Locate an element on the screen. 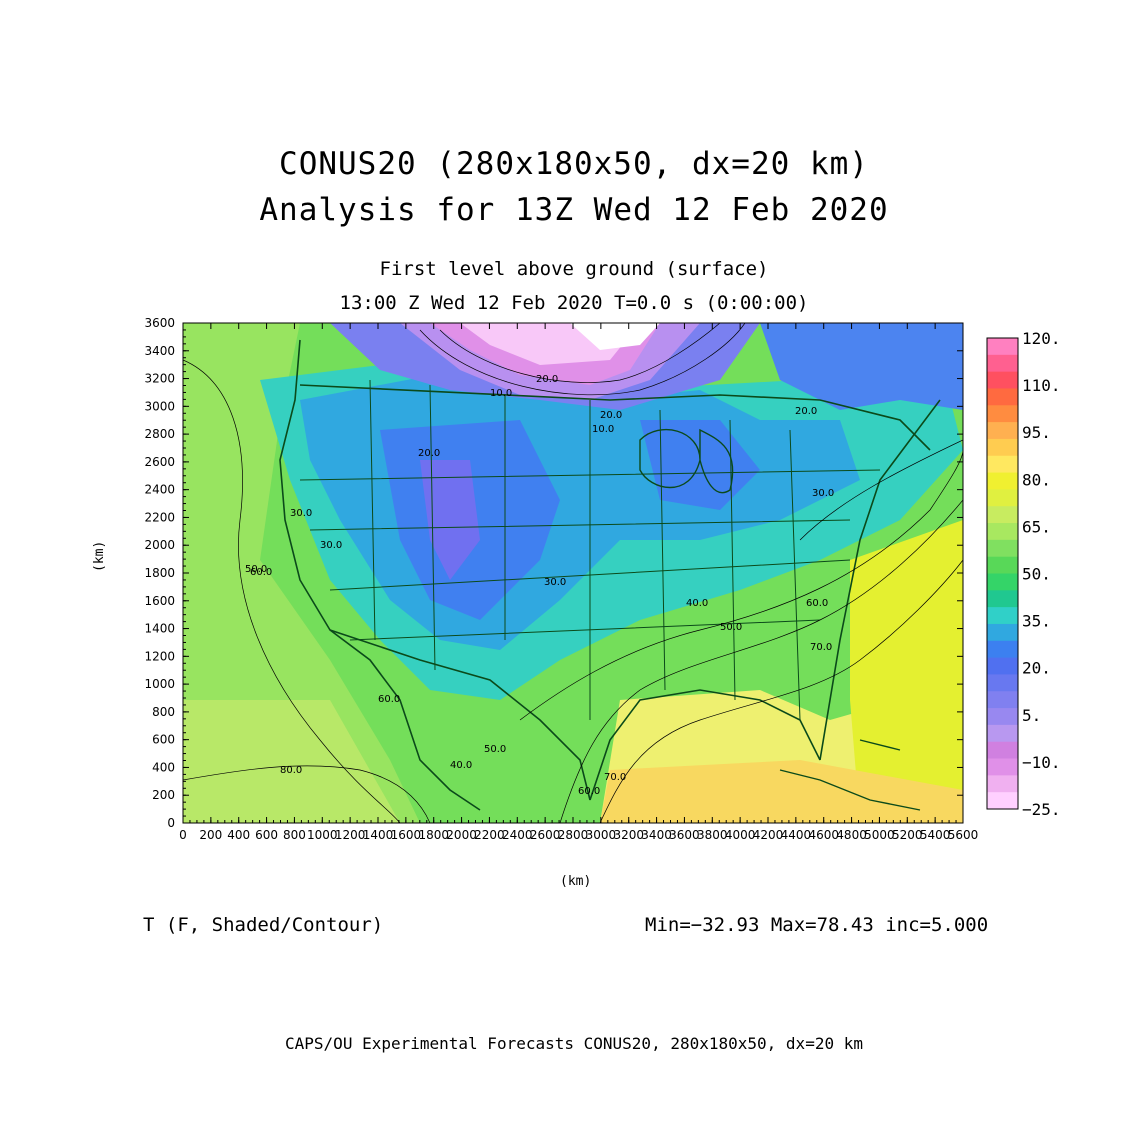 The width and height of the screenshot is (1148, 1148). plot-subtitle-line1: First level above ground (surface) is located at coordinates (574, 269).